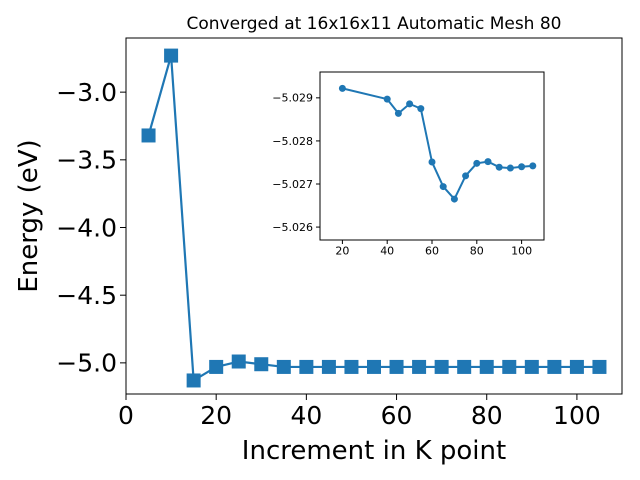 This screenshot has height=480, width=640. Describe the element at coordinates (86, 295) in the screenshot. I see `main-y-tick-label: −4.5` at that location.